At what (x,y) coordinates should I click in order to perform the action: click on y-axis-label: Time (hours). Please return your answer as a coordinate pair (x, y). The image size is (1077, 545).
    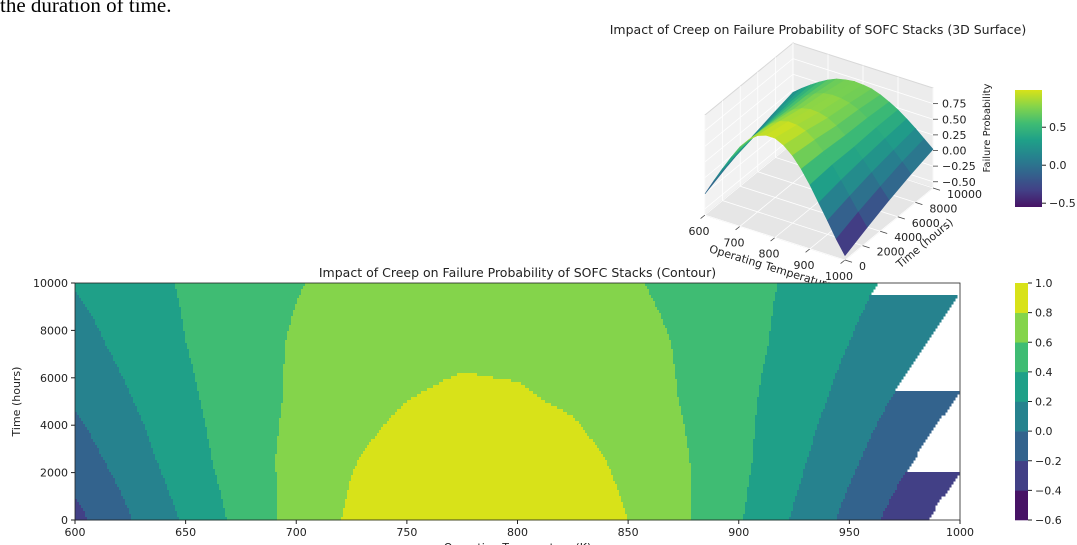
    Looking at the image, I should click on (16, 402).